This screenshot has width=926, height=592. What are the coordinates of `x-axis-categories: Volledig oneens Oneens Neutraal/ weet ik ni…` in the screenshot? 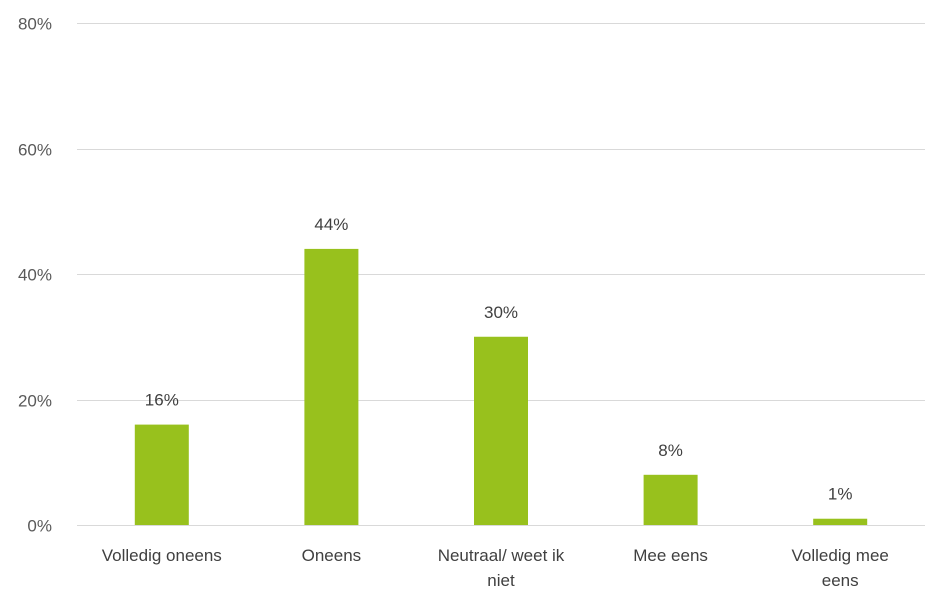 It's located at (495, 568).